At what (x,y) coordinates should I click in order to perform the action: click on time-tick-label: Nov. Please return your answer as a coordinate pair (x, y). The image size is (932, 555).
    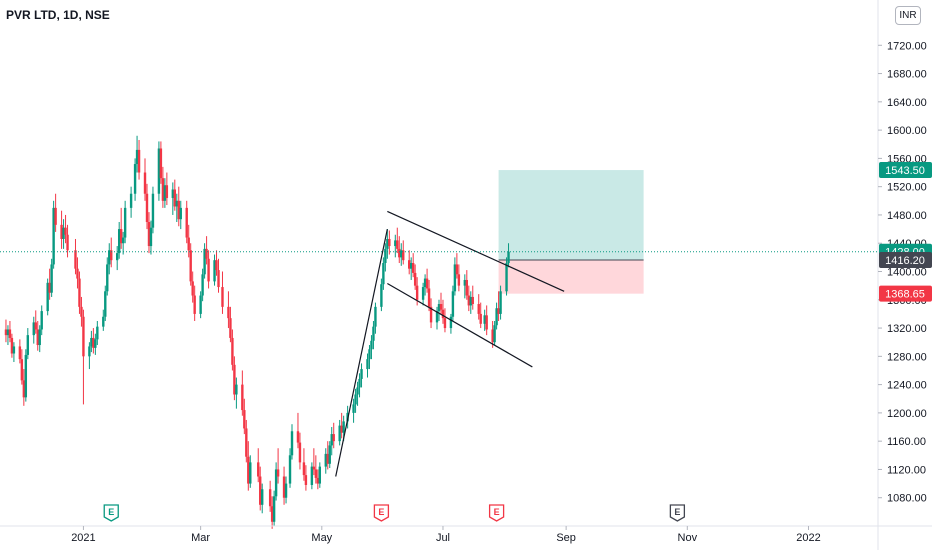
    Looking at the image, I should click on (688, 538).